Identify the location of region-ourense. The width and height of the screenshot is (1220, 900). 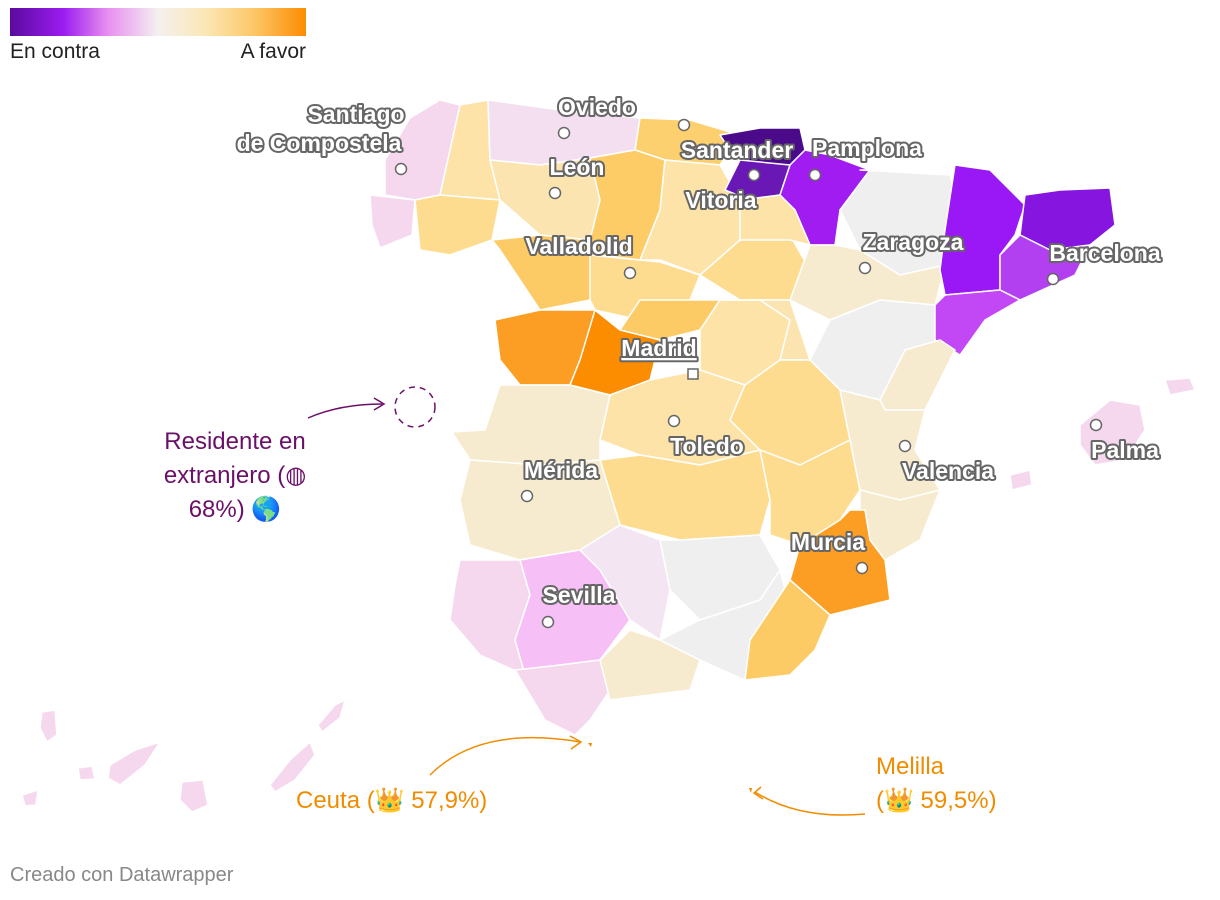
(457, 225).